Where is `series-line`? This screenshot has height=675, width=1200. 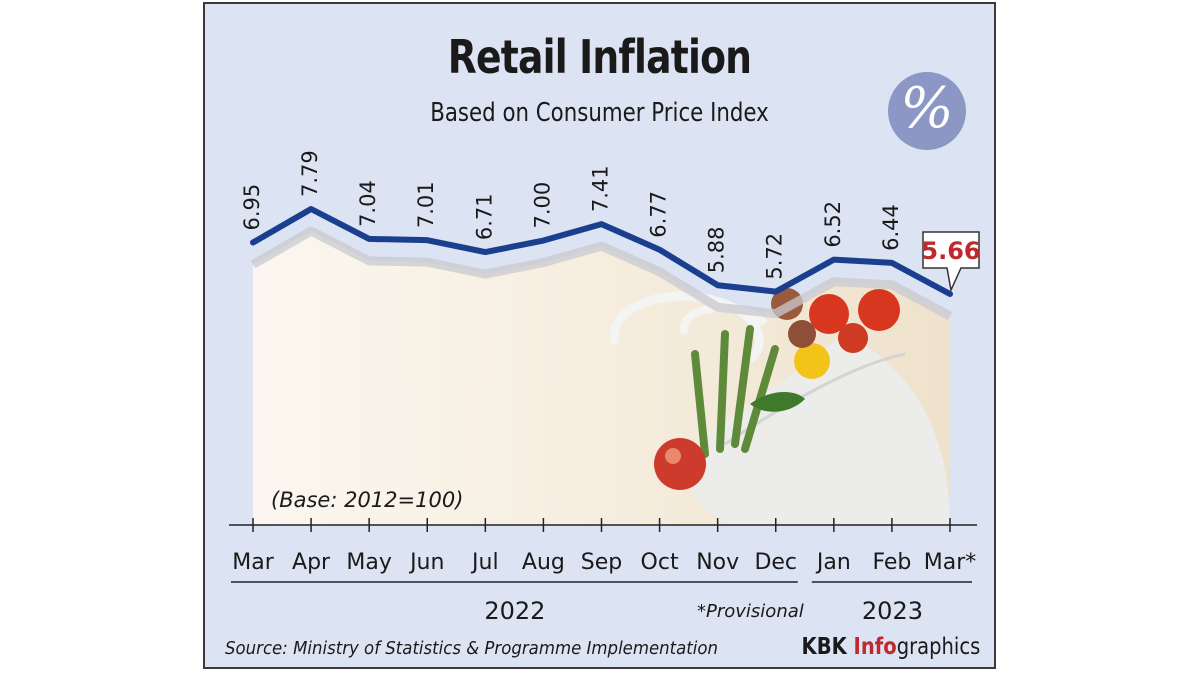 series-line is located at coordinates (601, 251).